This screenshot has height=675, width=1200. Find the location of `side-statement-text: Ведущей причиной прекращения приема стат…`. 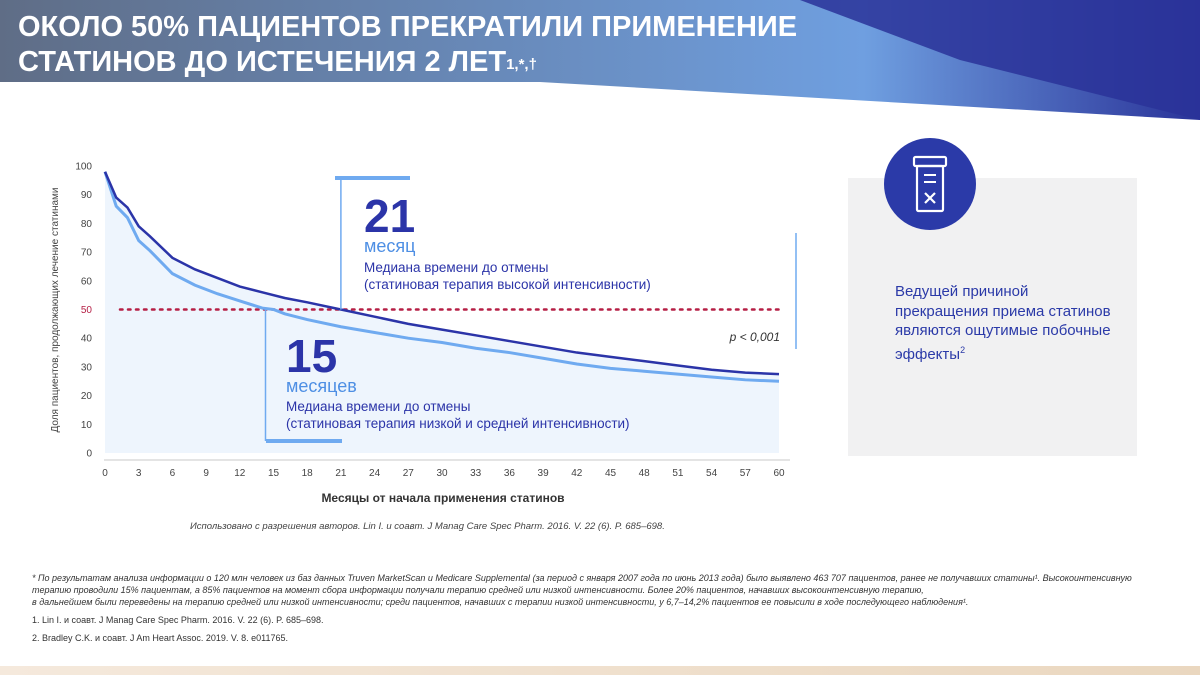

side-statement-text: Ведущей причиной прекращения приема стат… is located at coordinates (1003, 323).